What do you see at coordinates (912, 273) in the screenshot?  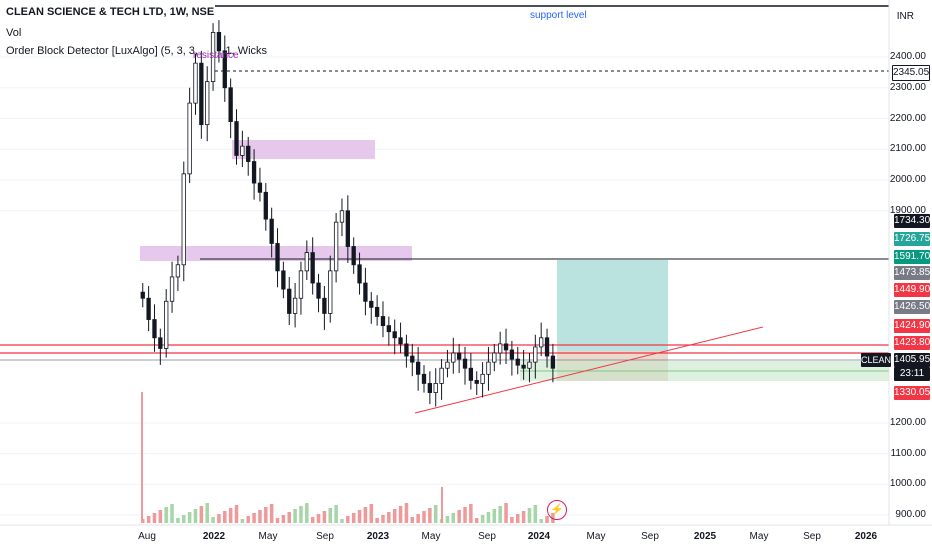 I see `price-tag: 1473.85` at bounding box center [912, 273].